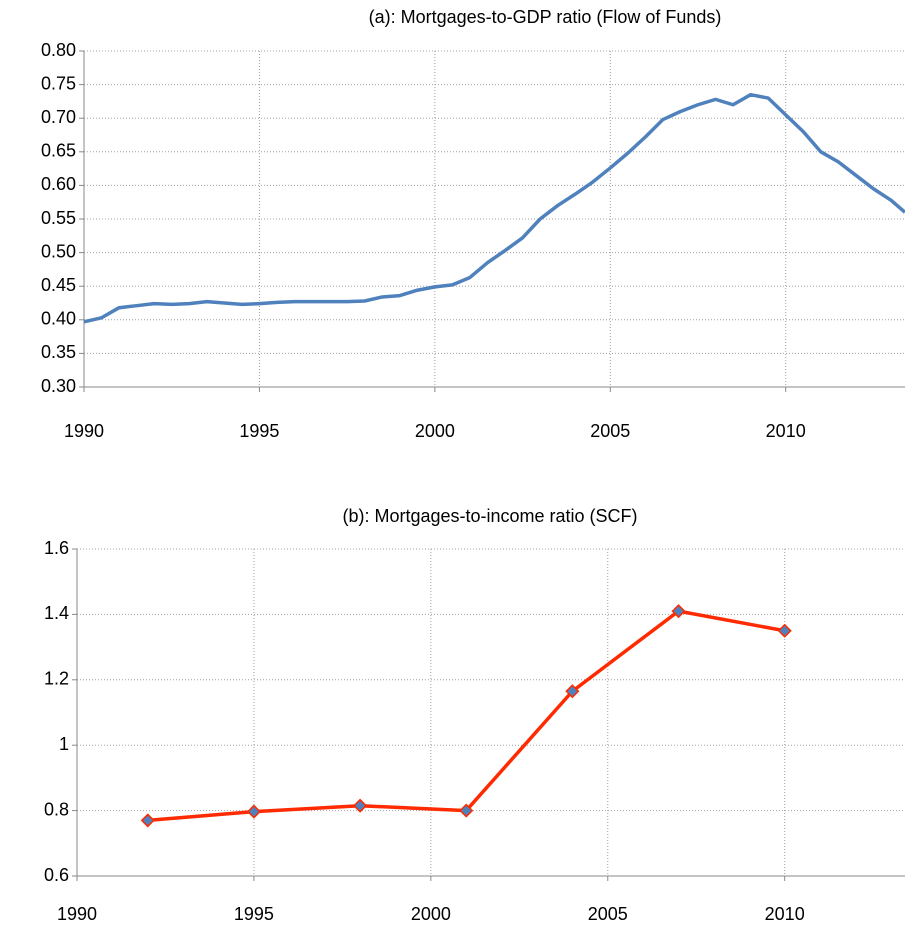  What do you see at coordinates (58, 117) in the screenshot?
I see `y-tick-label: 0.70` at bounding box center [58, 117].